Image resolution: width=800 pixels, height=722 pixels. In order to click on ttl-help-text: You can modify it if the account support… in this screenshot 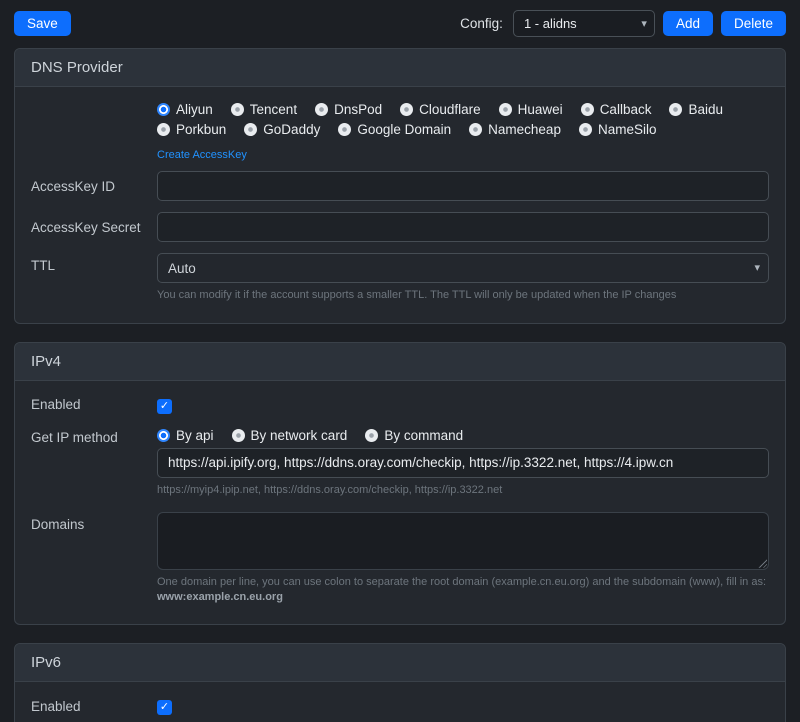, I will do `click(417, 295)`.